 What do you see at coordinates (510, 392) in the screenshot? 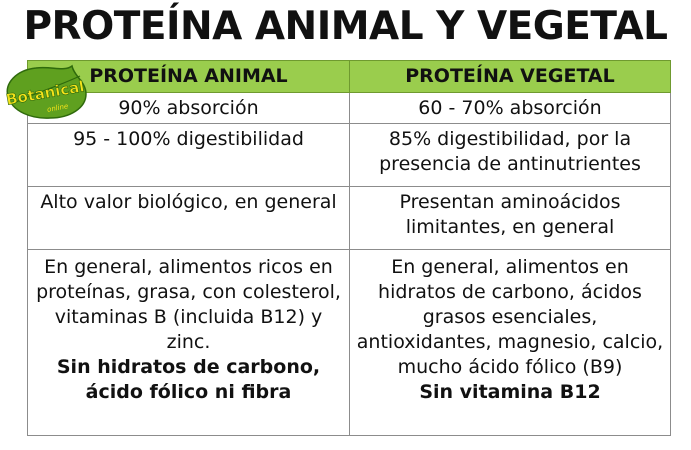
I see `vegetal-foods-bold-text: Sin vitamina B12` at bounding box center [510, 392].